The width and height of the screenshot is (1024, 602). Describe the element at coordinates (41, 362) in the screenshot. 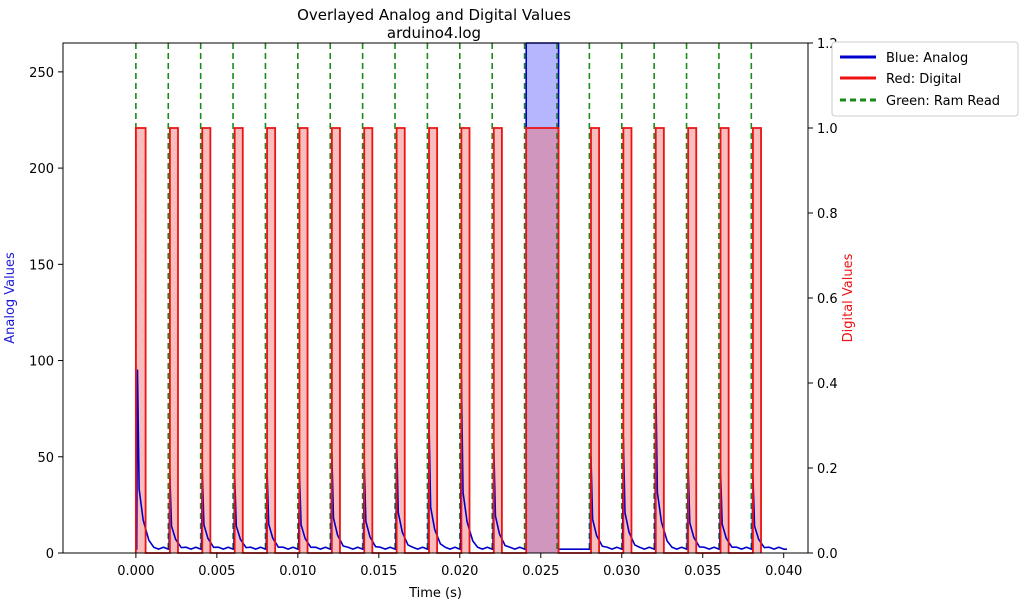

I see `y-tick-label-left: 100` at that location.